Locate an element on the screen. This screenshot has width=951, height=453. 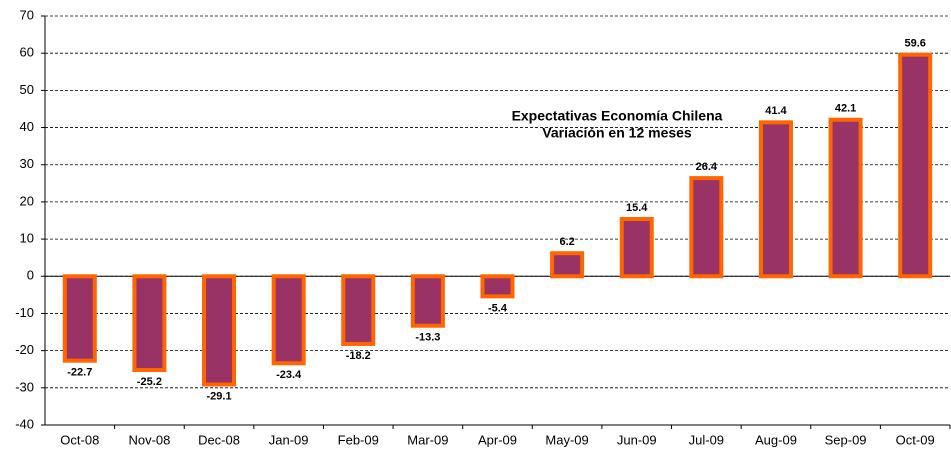
x-tick-label: Jun-09 is located at coordinates (637, 439).